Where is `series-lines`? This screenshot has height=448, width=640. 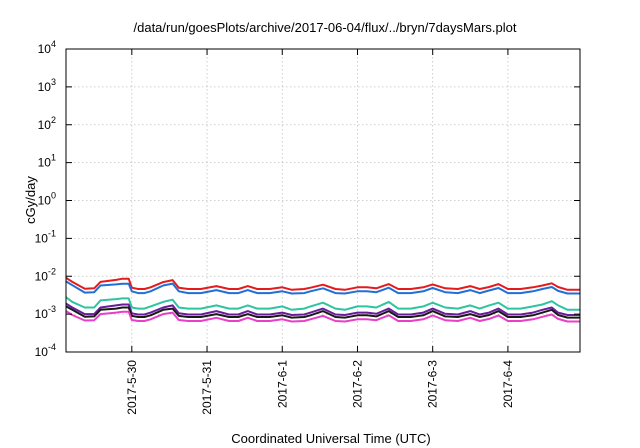
series-lines is located at coordinates (322, 299).